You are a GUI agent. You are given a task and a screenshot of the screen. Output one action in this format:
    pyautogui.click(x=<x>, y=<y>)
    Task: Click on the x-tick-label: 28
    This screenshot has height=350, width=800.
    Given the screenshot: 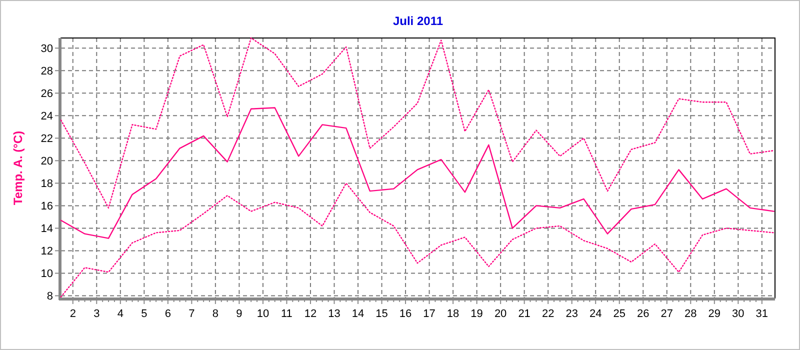 What is the action you would take?
    pyautogui.click(x=690, y=314)
    